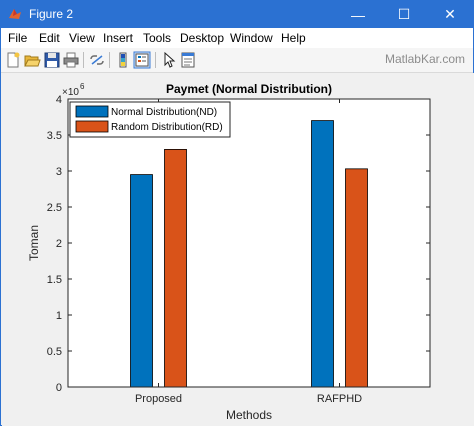 The width and height of the screenshot is (474, 431). Describe the element at coordinates (424, 59) in the screenshot. I see `watermark-text: MatlabKar.com` at that location.